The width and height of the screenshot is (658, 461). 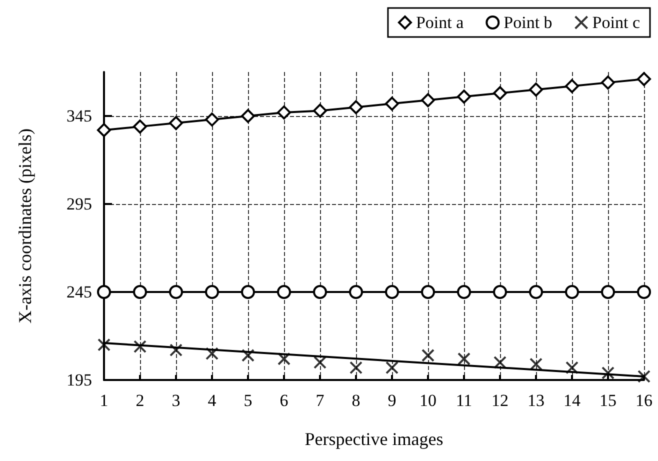 What do you see at coordinates (79, 292) in the screenshot?
I see `y-tick-label: 245` at bounding box center [79, 292].